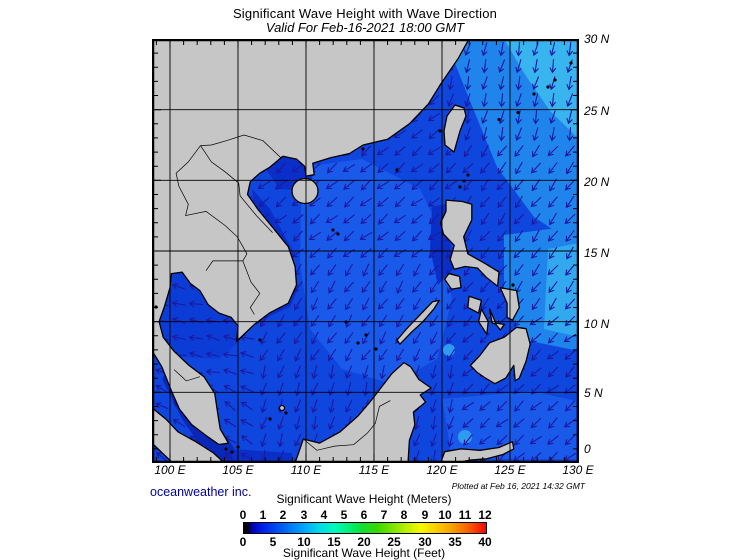 This screenshot has height=560, width=755. Describe the element at coordinates (374, 470) in the screenshot. I see `lon-label-115e: 115 E` at that location.